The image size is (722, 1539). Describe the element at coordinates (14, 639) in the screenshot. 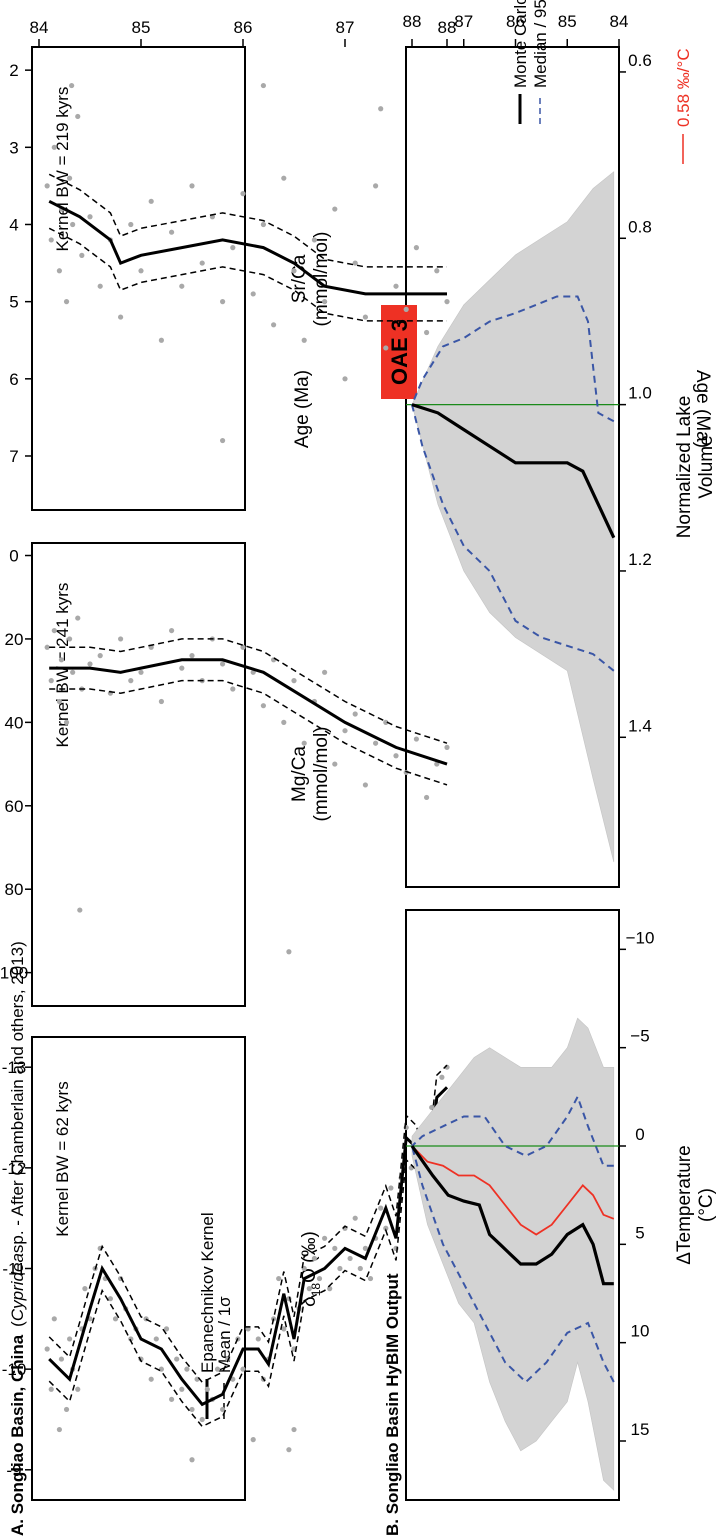

I see `ytick-label-mgca: 20` at that location.